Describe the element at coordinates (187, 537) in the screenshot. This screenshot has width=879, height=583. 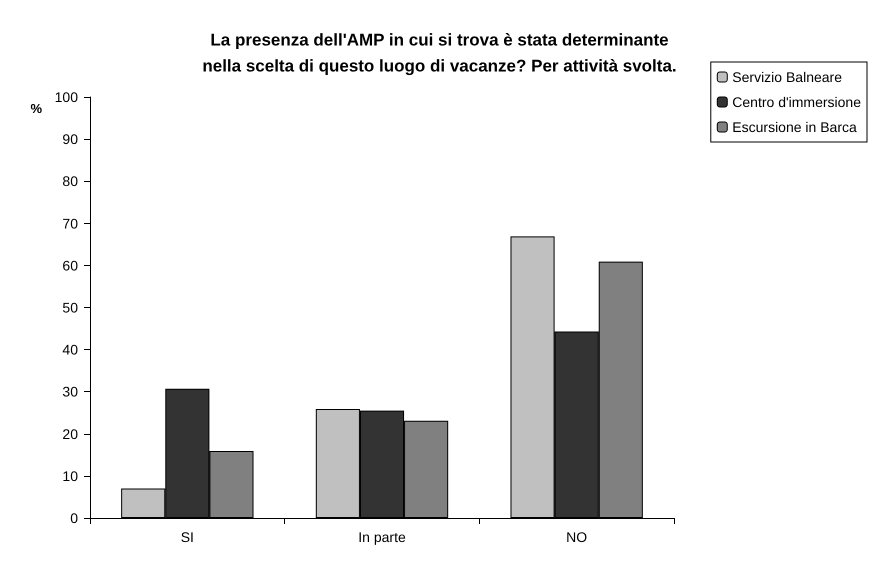
I see `x-tick-label: SI` at that location.